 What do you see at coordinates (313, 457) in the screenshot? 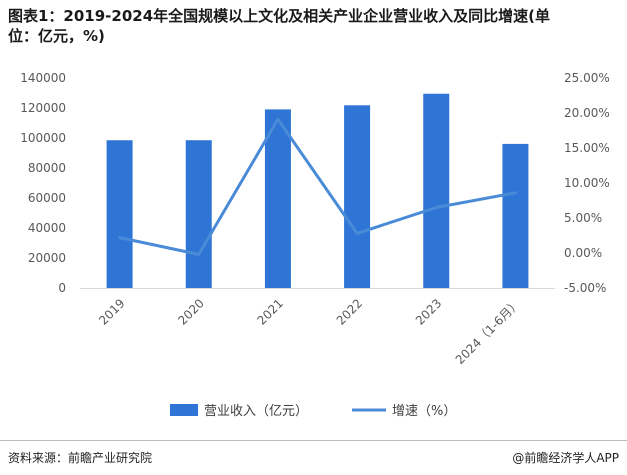
I see `footer: 资料来源：前瞻产业研究院 @前瞻经济学人APP` at bounding box center [313, 457].